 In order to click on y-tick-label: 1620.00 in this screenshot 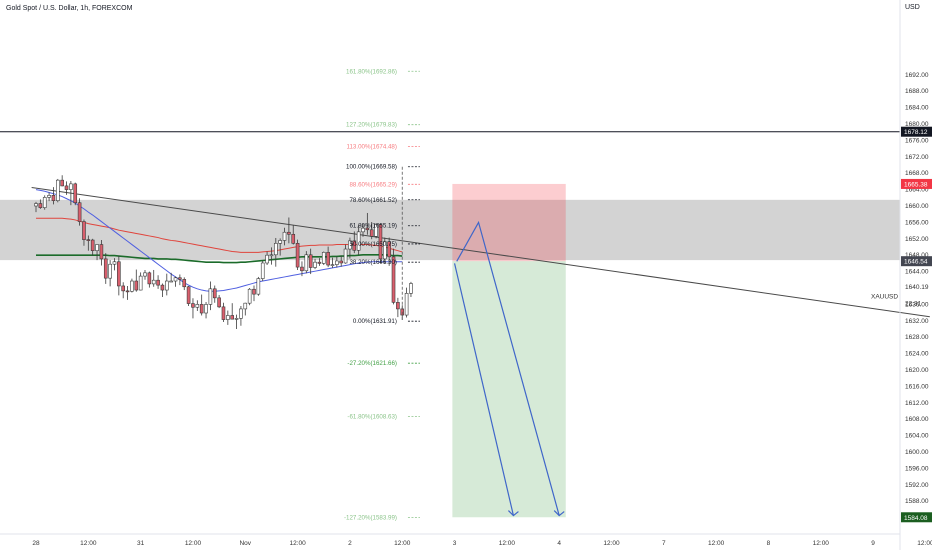, I will do `click(917, 370)`.